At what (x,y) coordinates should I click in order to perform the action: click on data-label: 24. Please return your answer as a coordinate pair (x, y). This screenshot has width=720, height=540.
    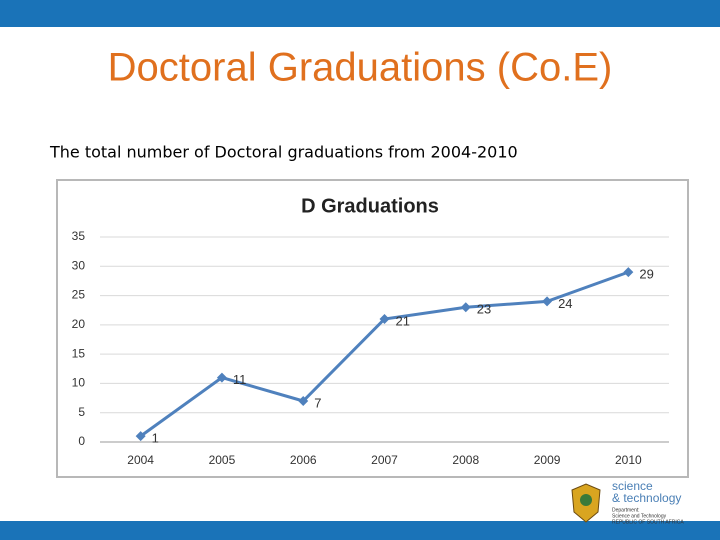
    Looking at the image, I should click on (565, 303).